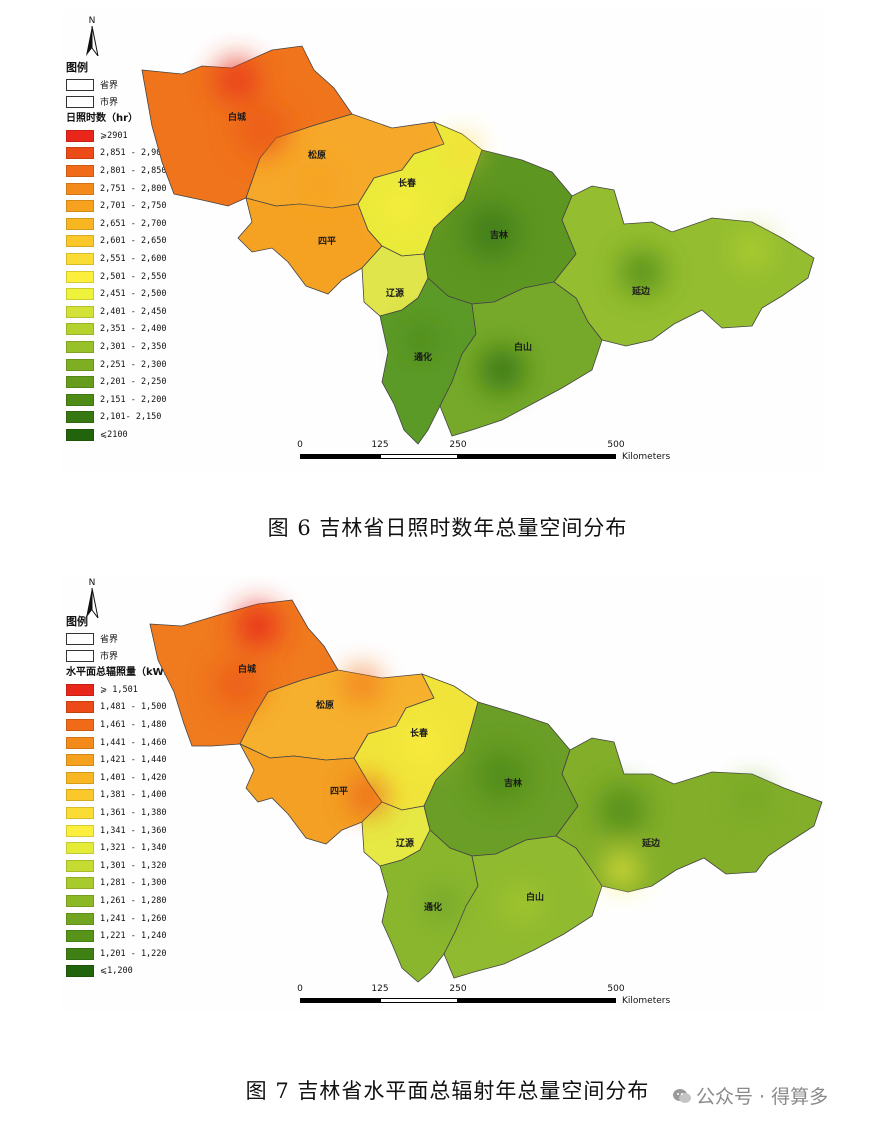 The image size is (895, 1131). Describe the element at coordinates (133, 883) in the screenshot. I see `legend-class-label: 1,281 - 1,300` at that location.